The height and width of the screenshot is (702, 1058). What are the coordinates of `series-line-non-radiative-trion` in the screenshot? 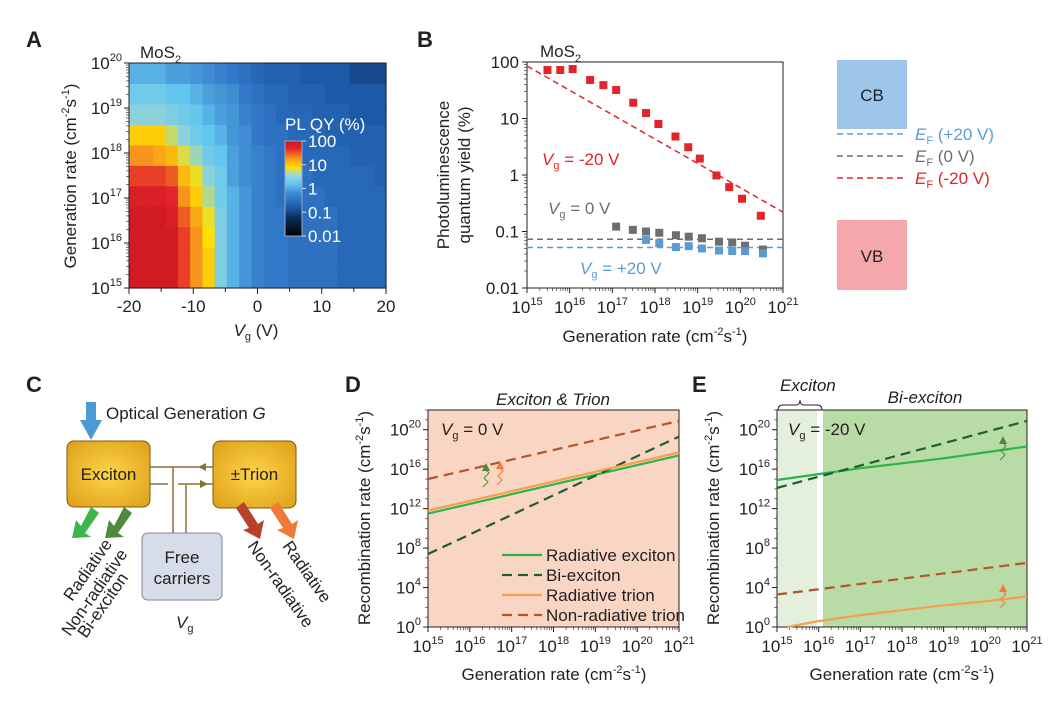 It's located at (902, 578).